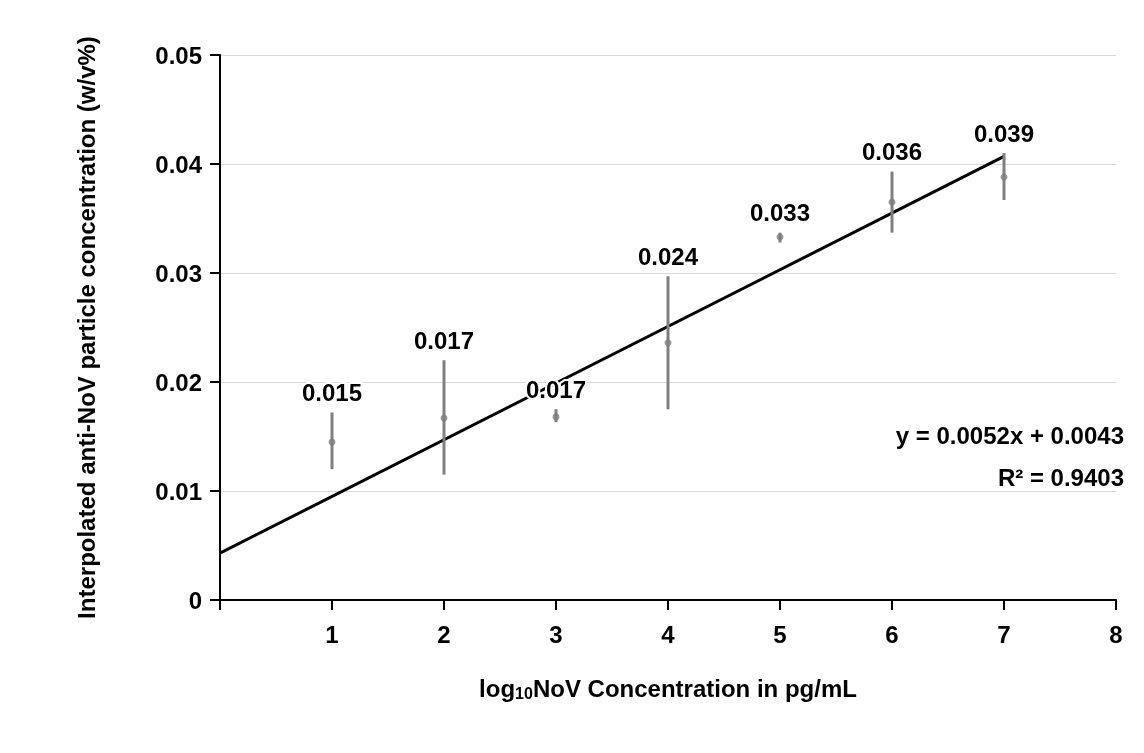 Image resolution: width=1144 pixels, height=753 pixels. What do you see at coordinates (1004, 634) in the screenshot?
I see `x-tick-label: 7` at bounding box center [1004, 634].